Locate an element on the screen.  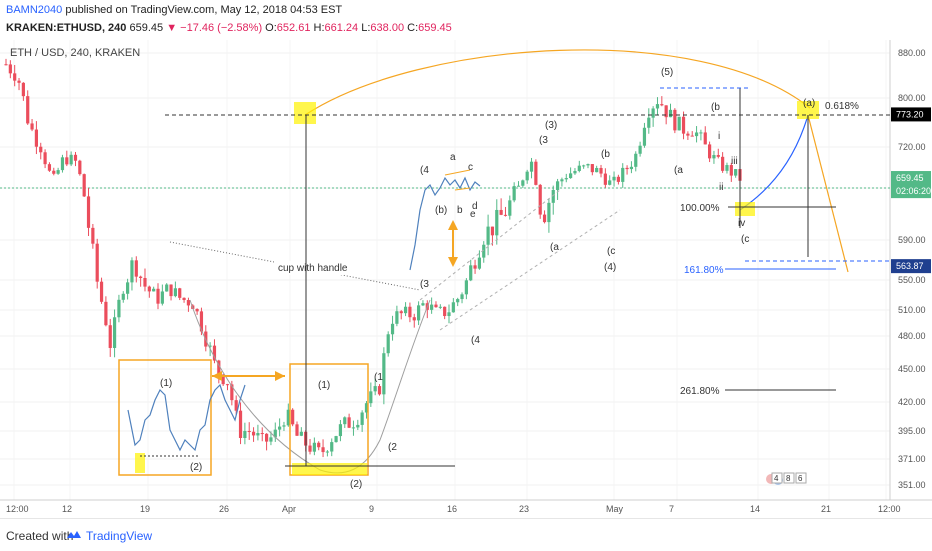
time-tick-label: Apr is located at coordinates (289, 509).